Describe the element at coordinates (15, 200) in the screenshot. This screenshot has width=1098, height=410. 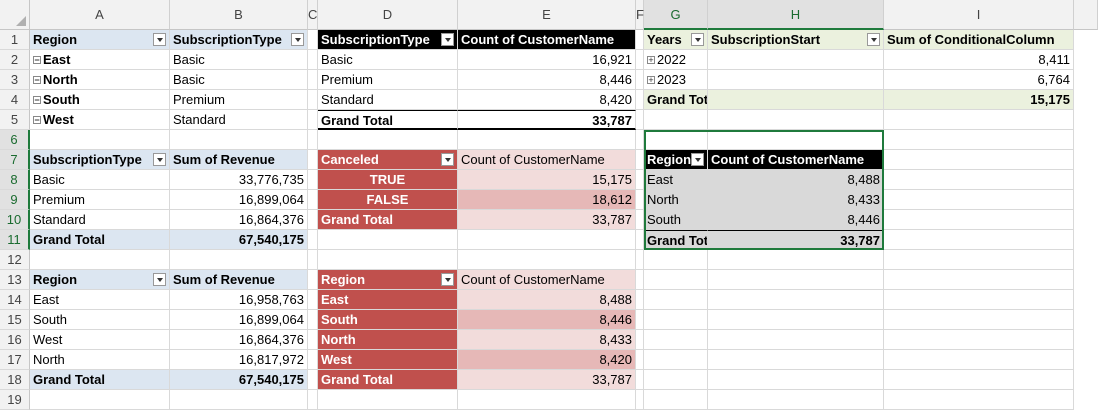
I see `row-header-9: 9` at that location.